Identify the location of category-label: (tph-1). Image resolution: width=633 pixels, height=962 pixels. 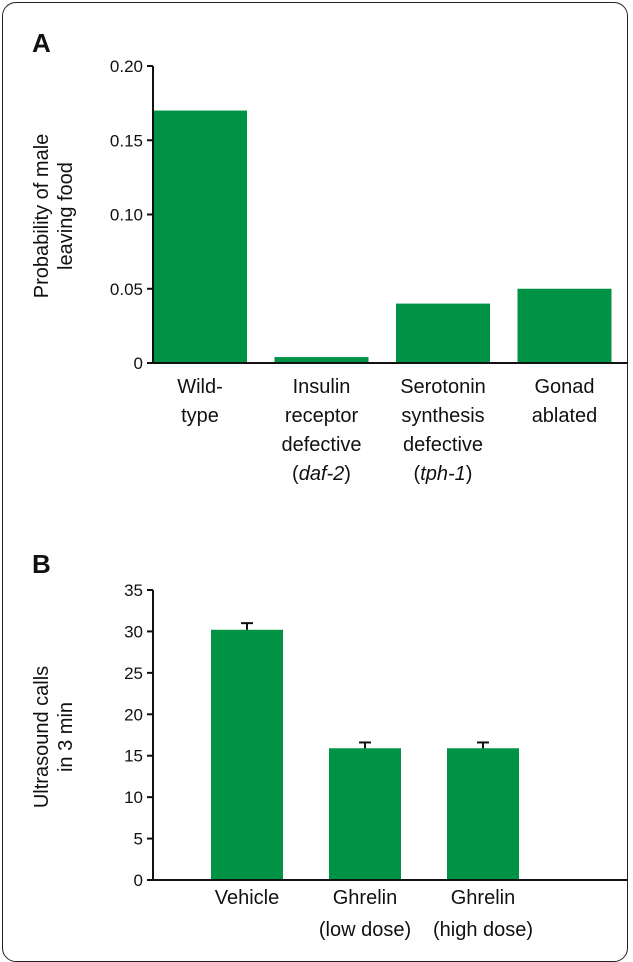
(443, 474).